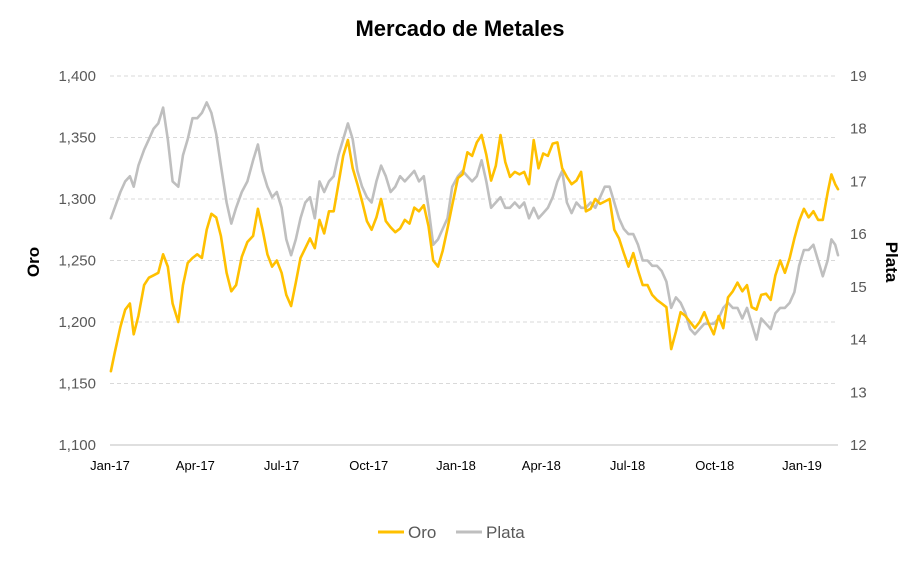 This screenshot has width=921, height=578. I want to click on y-right-tick-label: 12, so click(858, 445).